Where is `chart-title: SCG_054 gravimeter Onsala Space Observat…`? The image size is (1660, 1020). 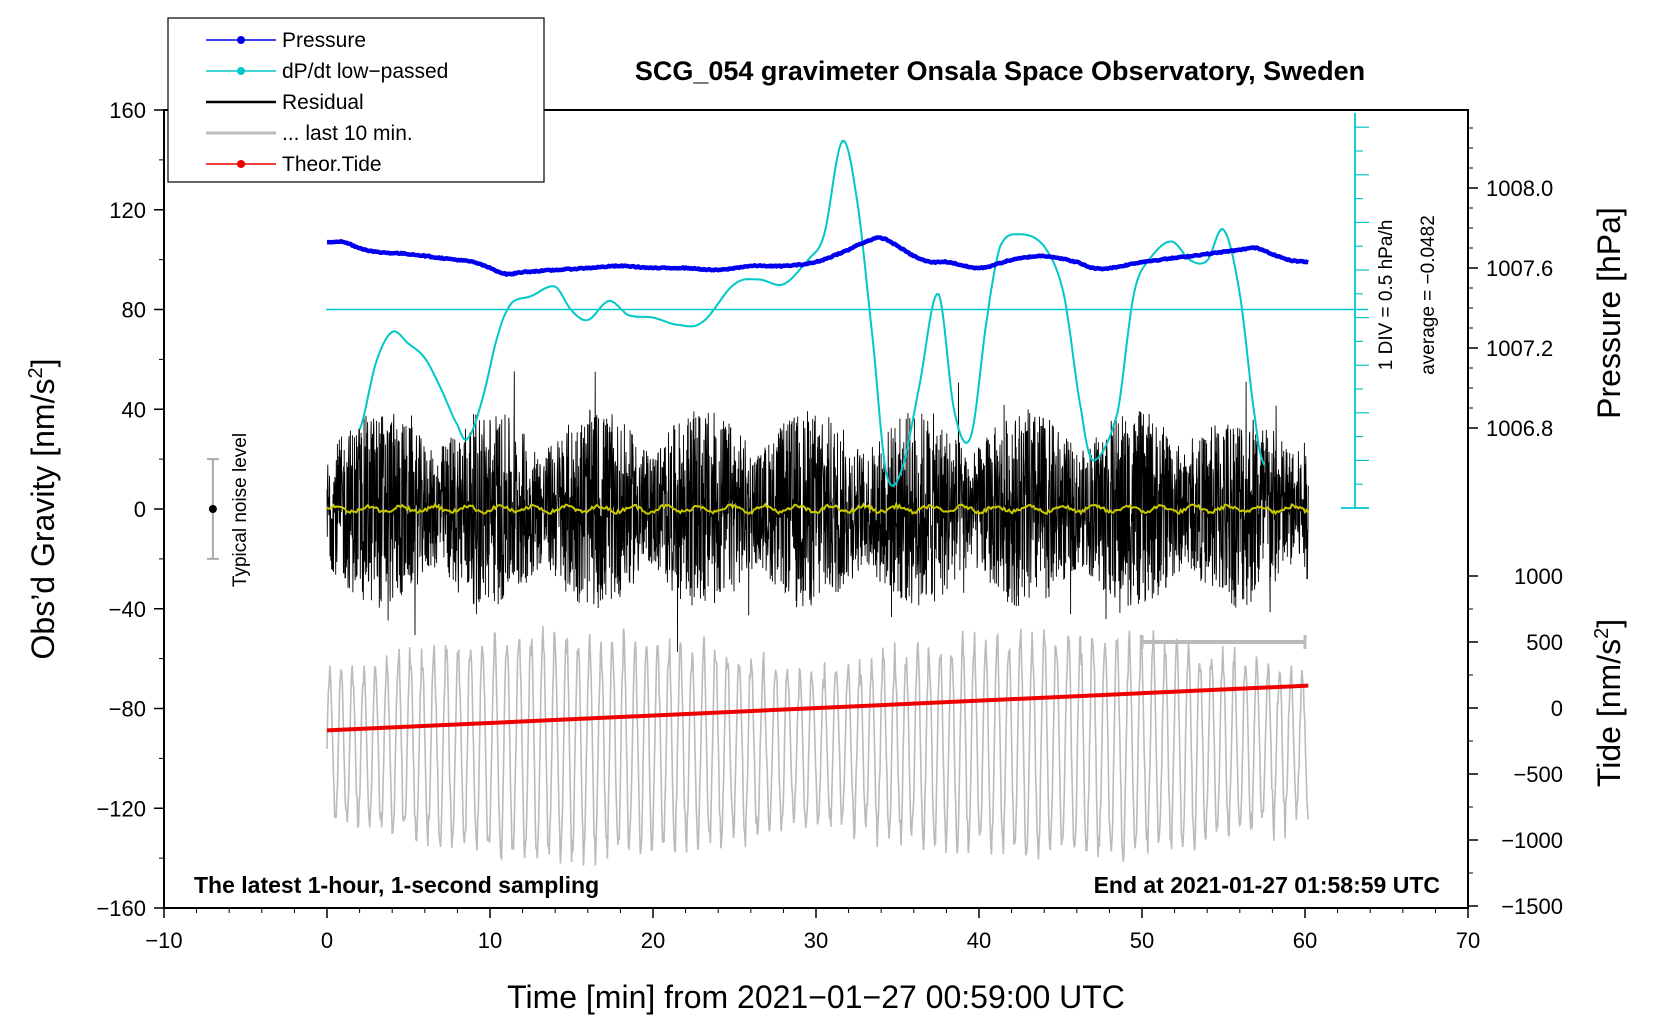
chart-title: SCG_054 gravimeter Onsala Space Observat… is located at coordinates (1000, 71).